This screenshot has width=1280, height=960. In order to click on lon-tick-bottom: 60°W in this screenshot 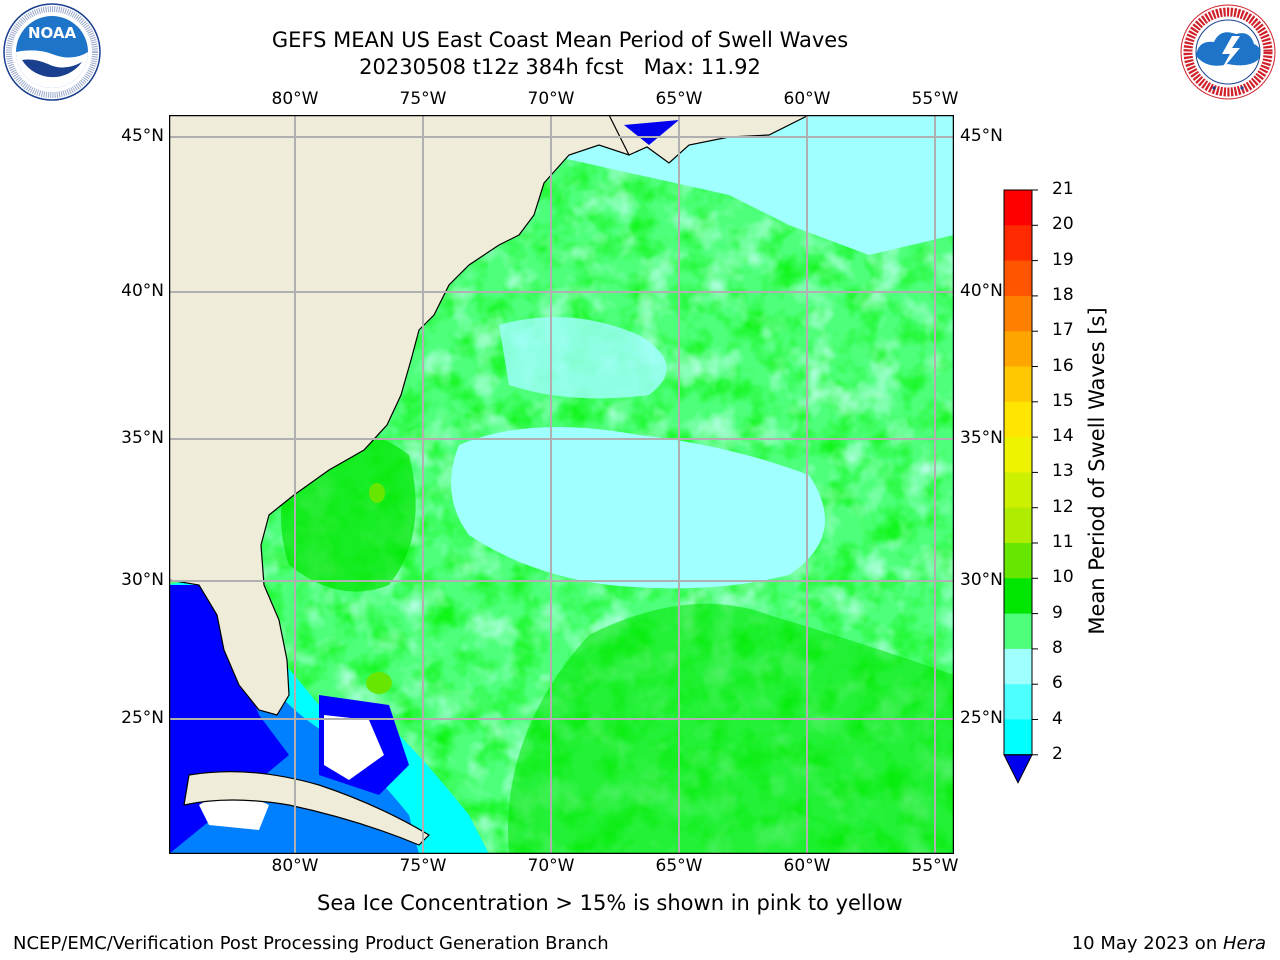, I will do `click(807, 866)`.